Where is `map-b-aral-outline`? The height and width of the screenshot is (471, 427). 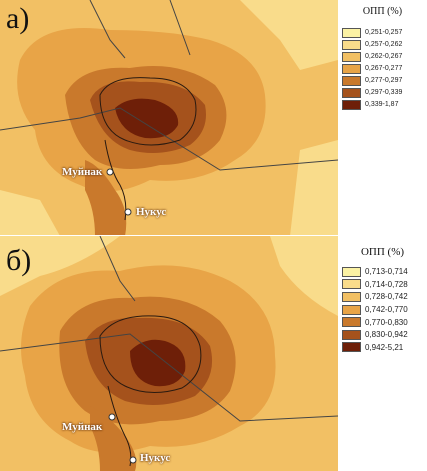
map-b-aral-outline is located at coordinates (150, 354).